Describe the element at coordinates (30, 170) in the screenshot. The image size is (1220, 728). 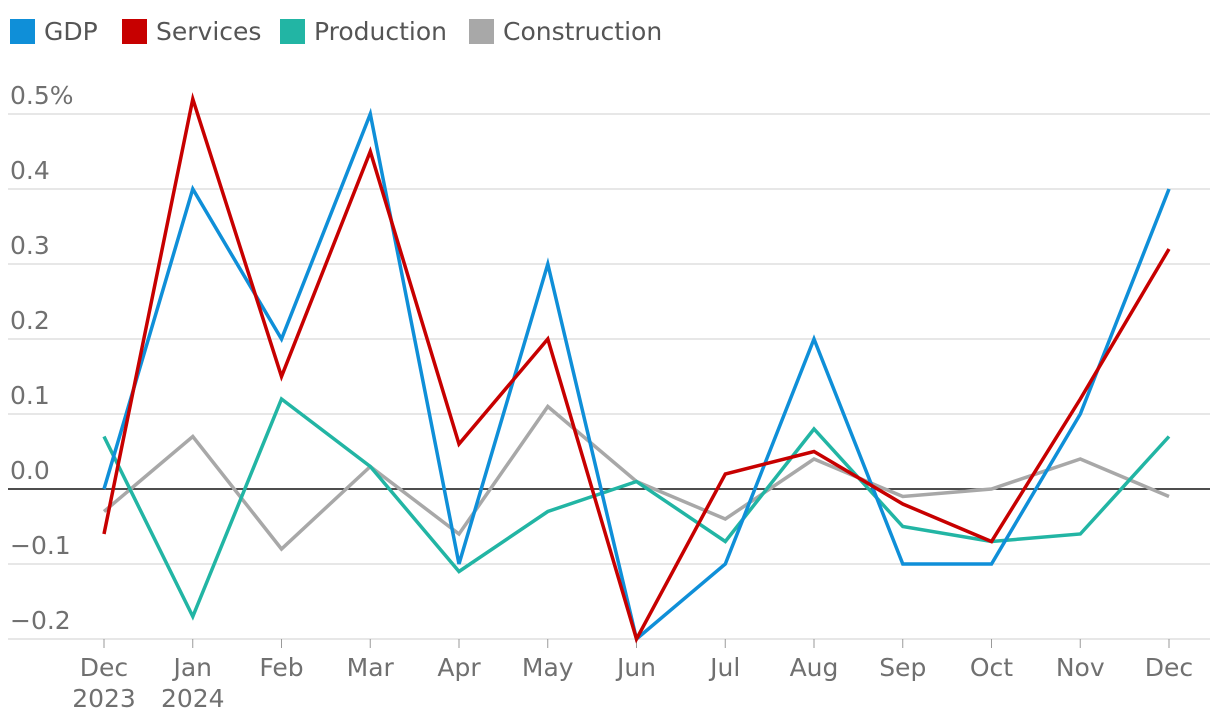
I see `y-tick-label: 0.4` at that location.